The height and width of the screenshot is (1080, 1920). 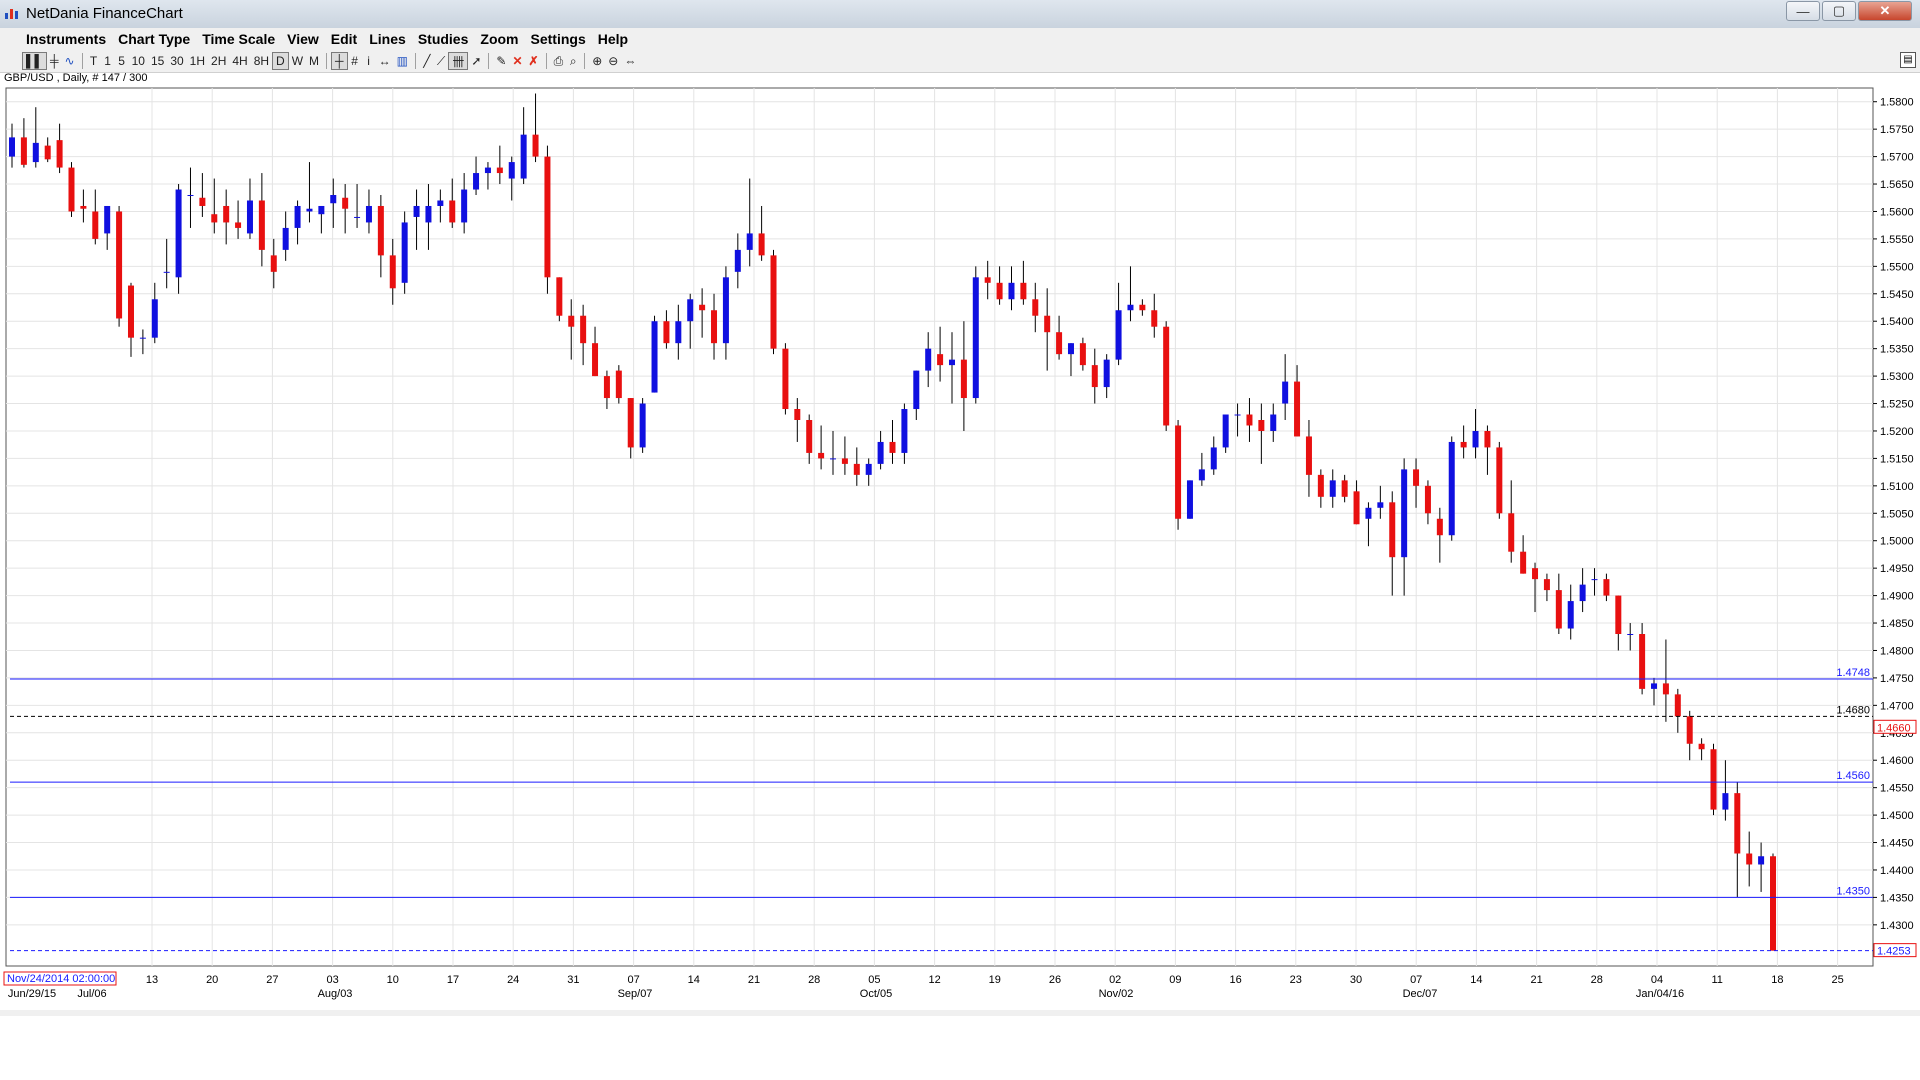 What do you see at coordinates (107, 61) in the screenshot?
I see `timeframe-1: 1` at bounding box center [107, 61].